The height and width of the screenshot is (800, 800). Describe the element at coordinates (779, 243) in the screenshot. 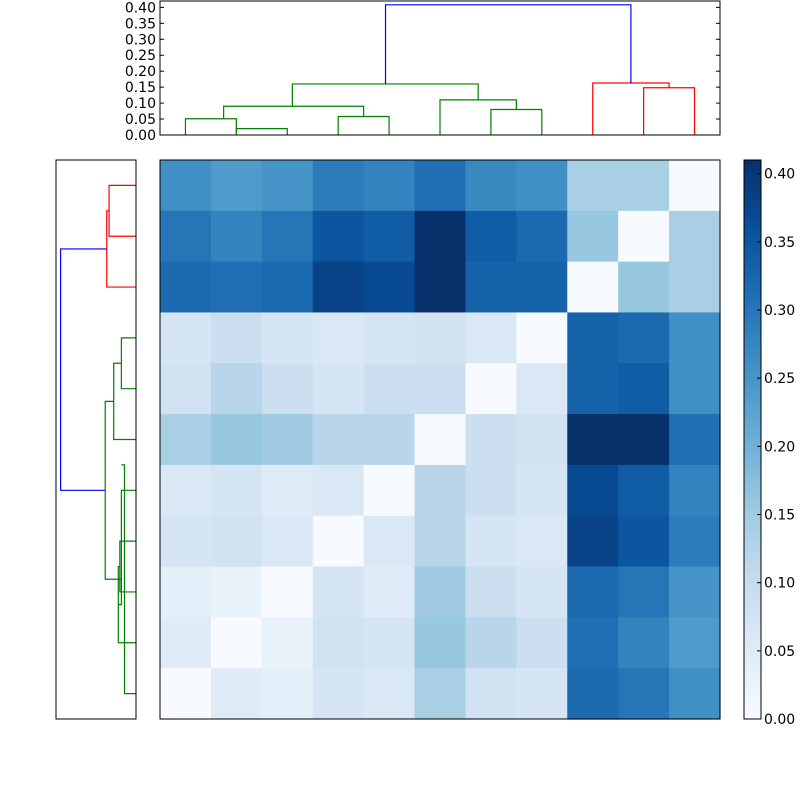

I see `colorbar-tick-label: 0.35` at that location.